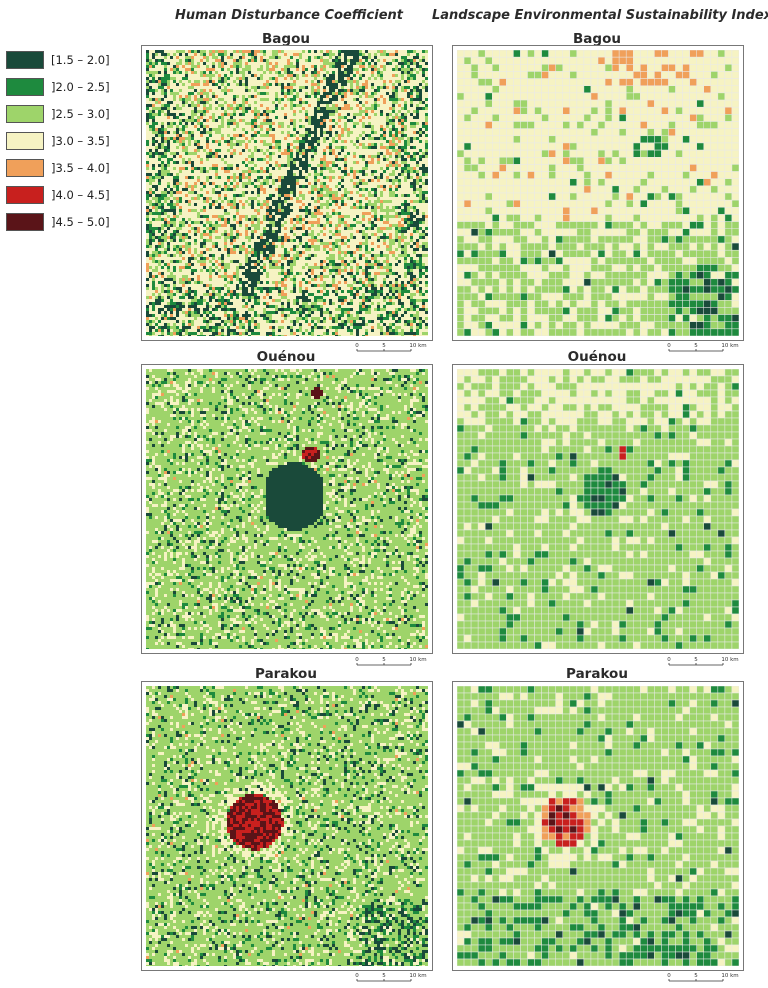 The height and width of the screenshot is (988, 768). I want to click on legend-label: ]2.5 – 3.0], so click(80, 114).